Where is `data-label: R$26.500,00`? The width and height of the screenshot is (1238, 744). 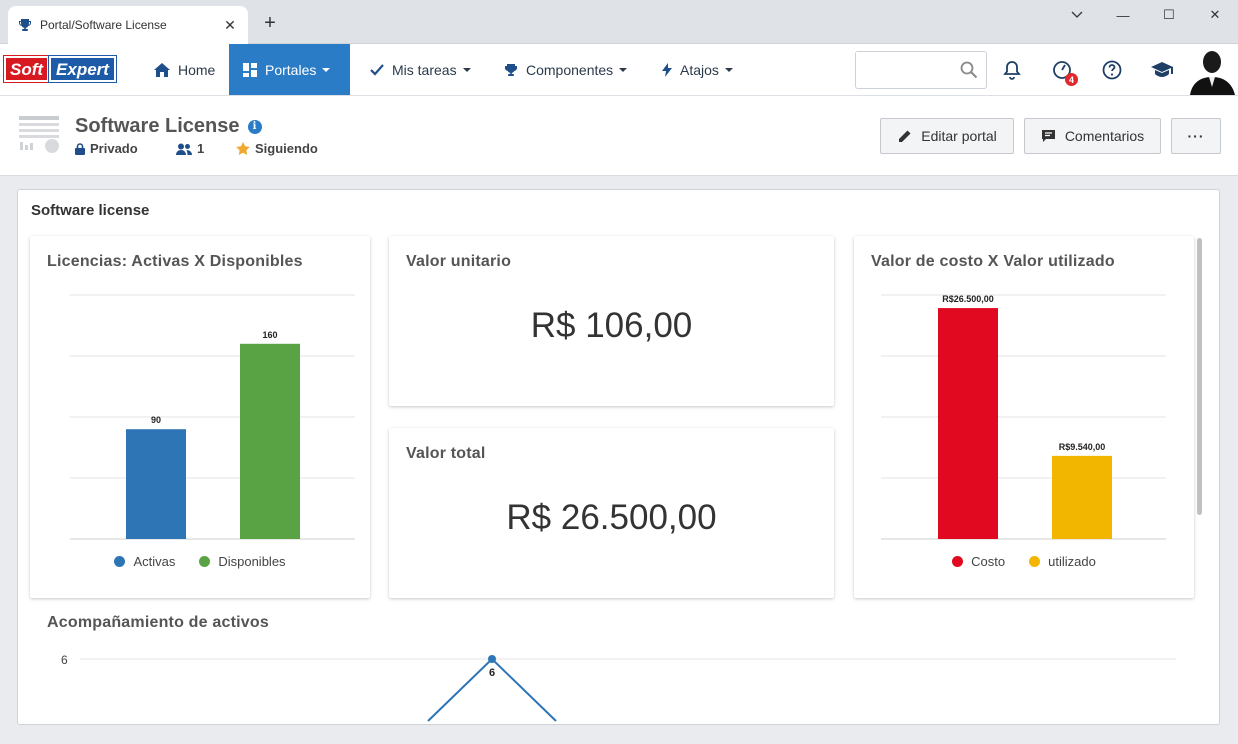 data-label: R$26.500,00 is located at coordinates (968, 299).